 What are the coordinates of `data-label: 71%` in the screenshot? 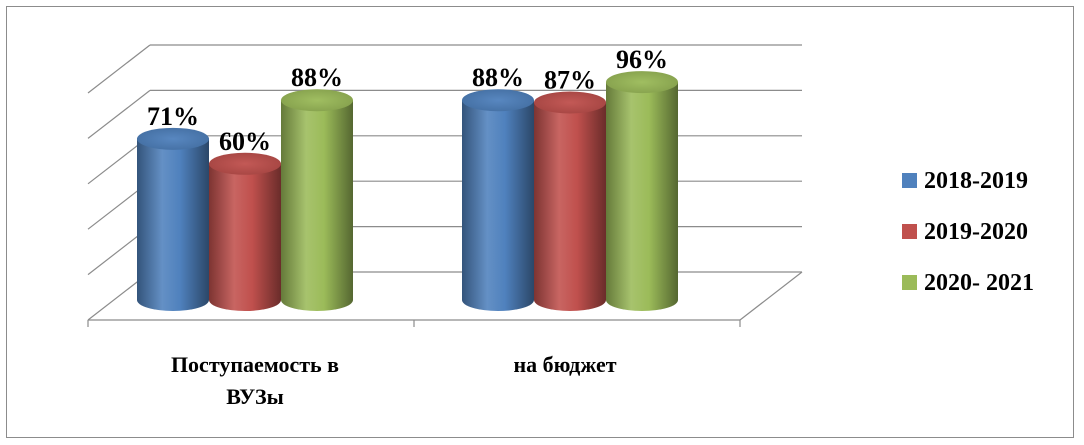 It's located at (173, 116).